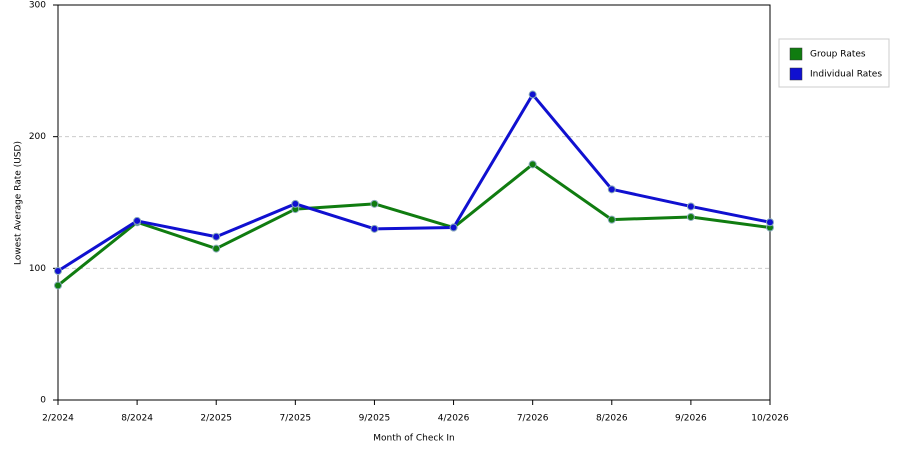 This screenshot has height=454, width=900. I want to click on x-tick-label: 7/2026, so click(533, 419).